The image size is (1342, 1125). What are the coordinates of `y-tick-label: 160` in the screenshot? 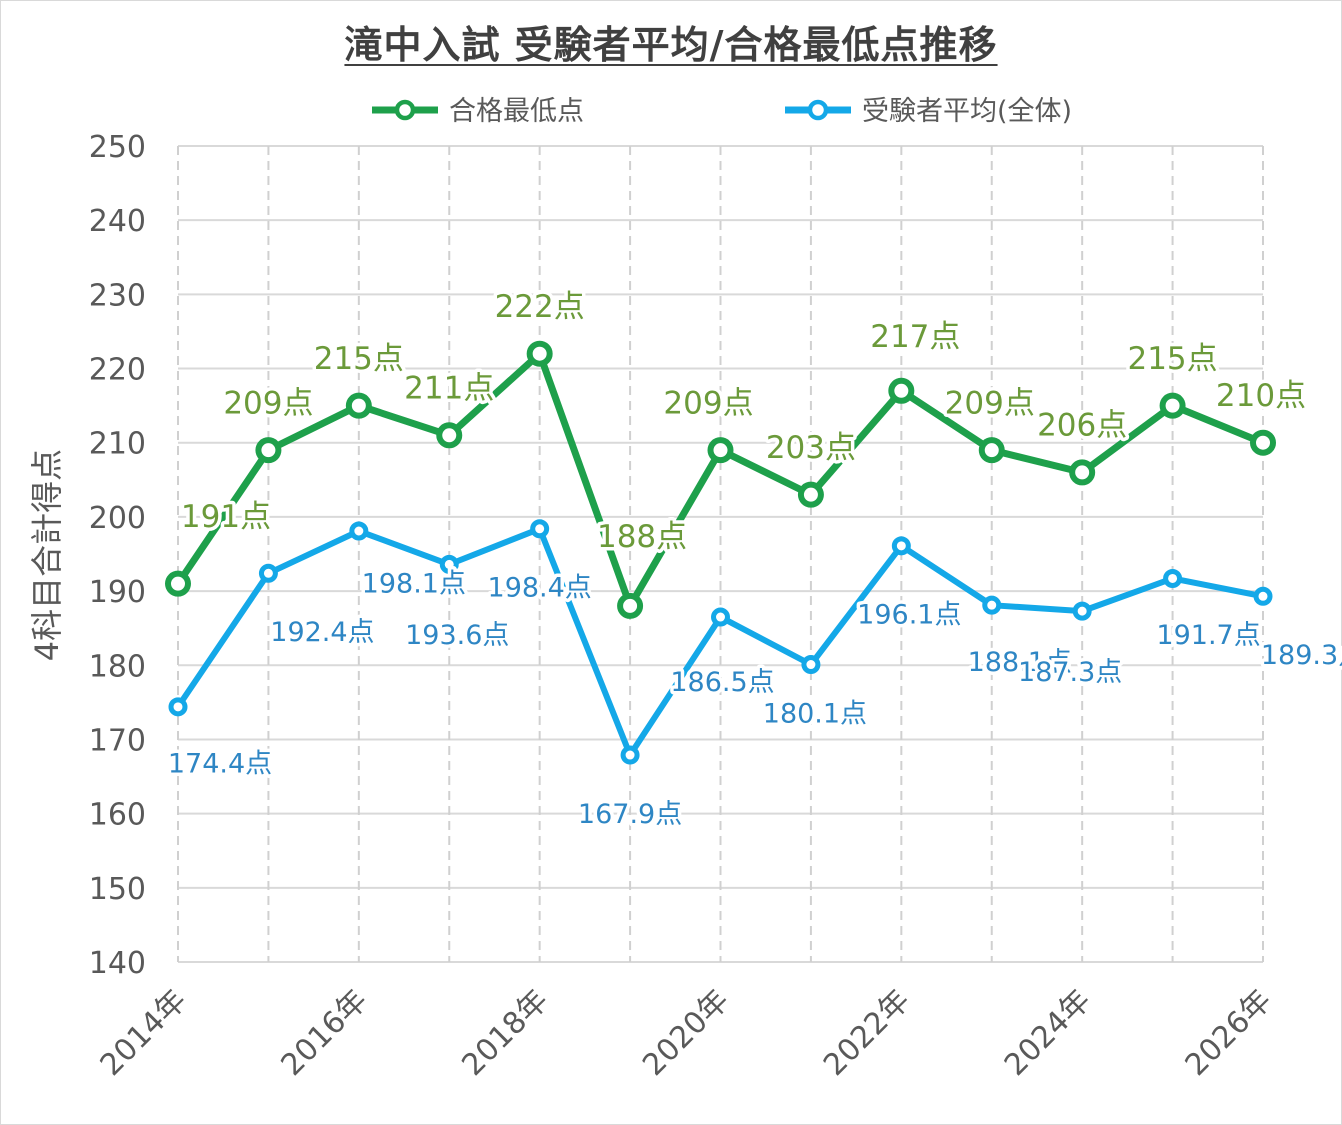 It's located at (117, 815).